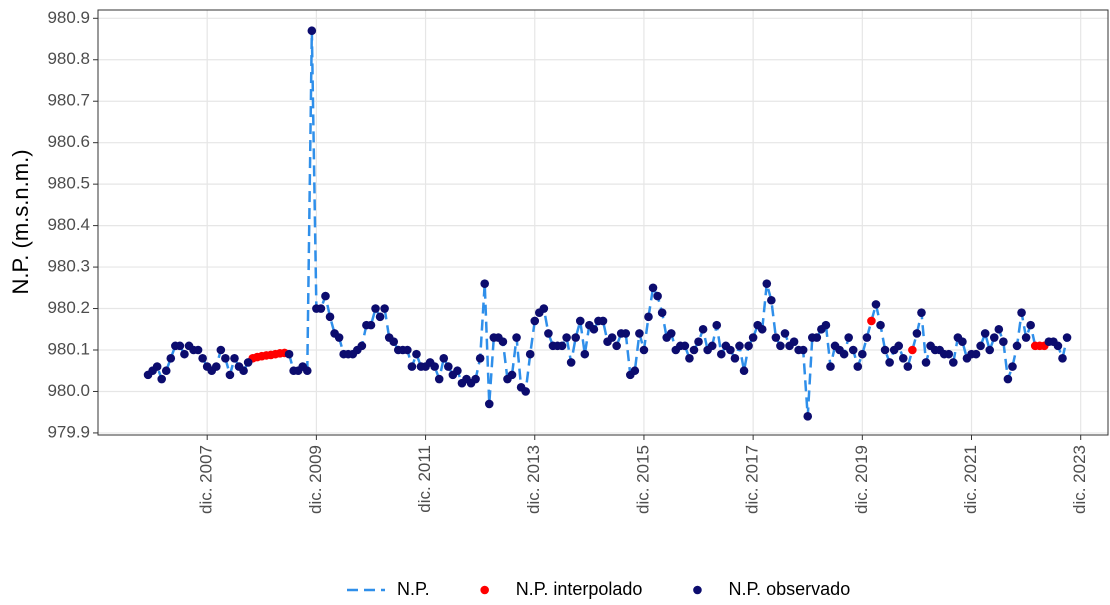 The image size is (1110, 605). I want to click on y-tick-label: 980.1, so click(68, 348).